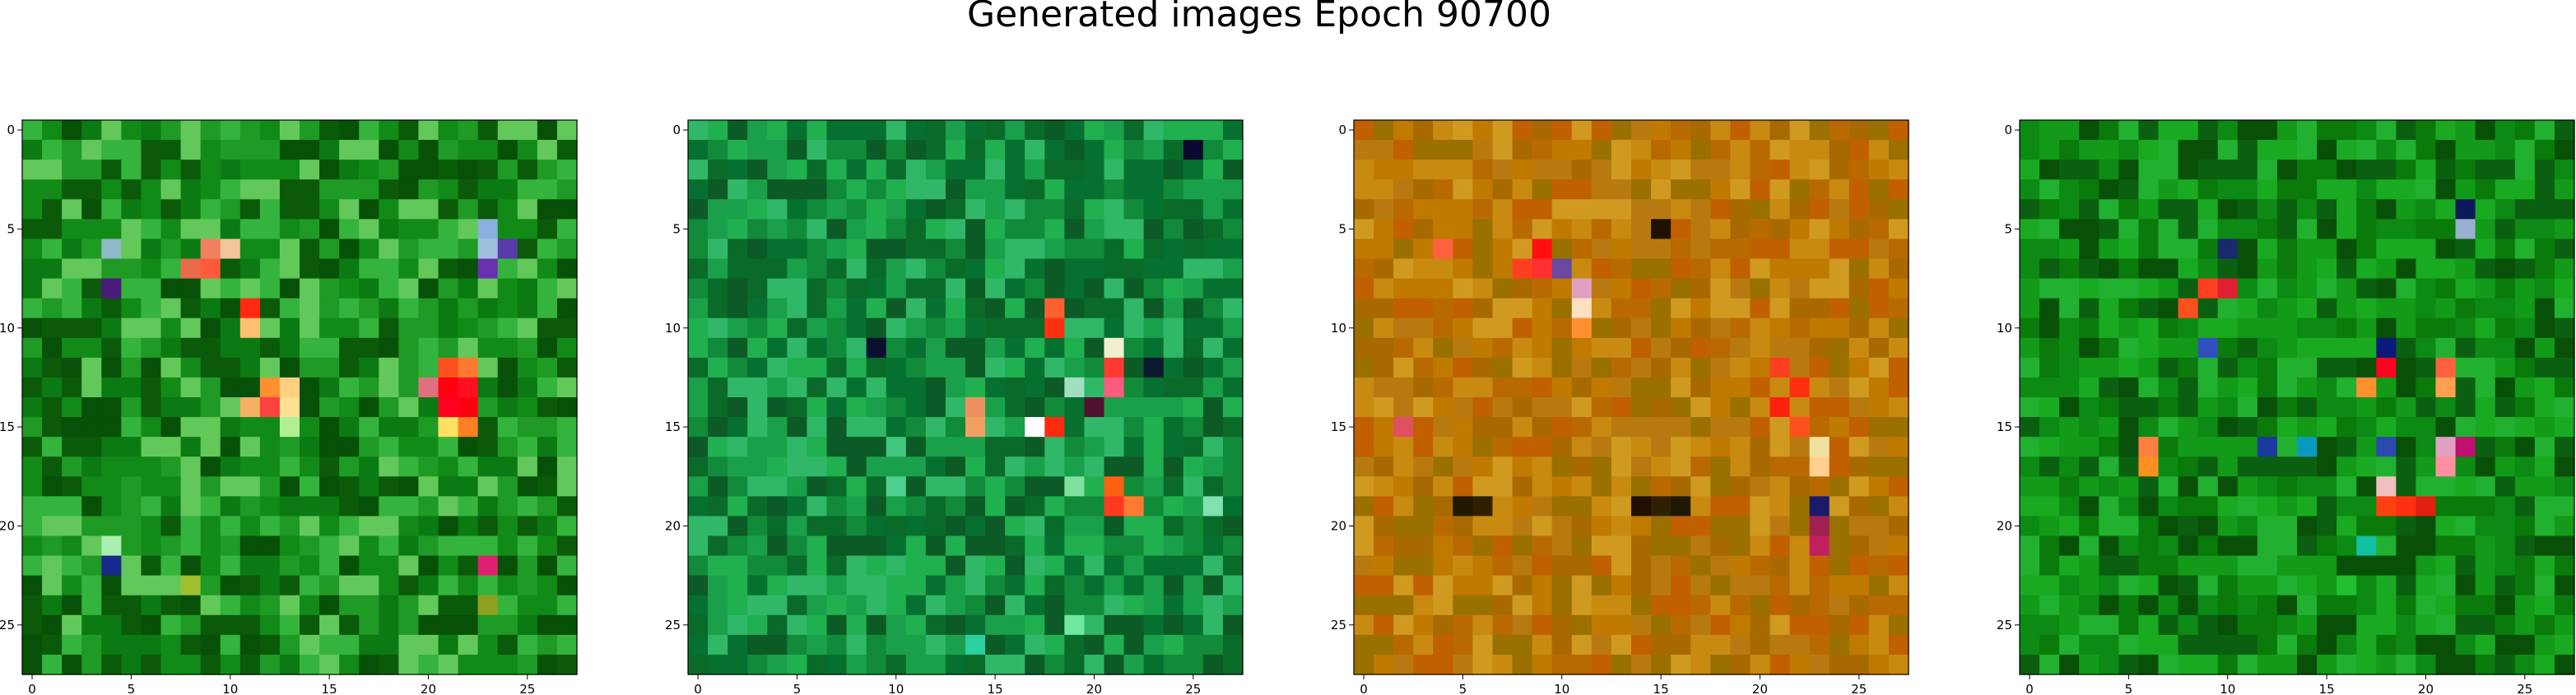  Describe the element at coordinates (11, 228) in the screenshot. I see `y-tick-label: 5` at that location.